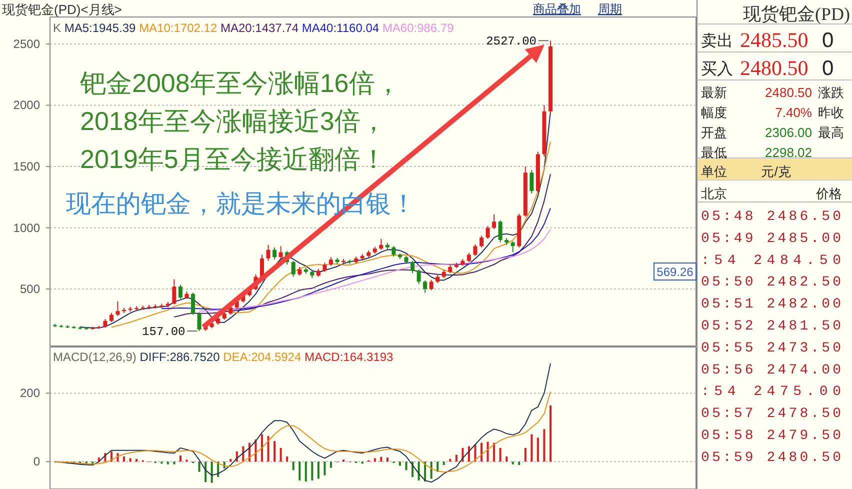 This screenshot has height=489, width=852. What do you see at coordinates (62, 9) in the screenshot?
I see `chart-title: 现货钯金(PD)<月线>` at bounding box center [62, 9].